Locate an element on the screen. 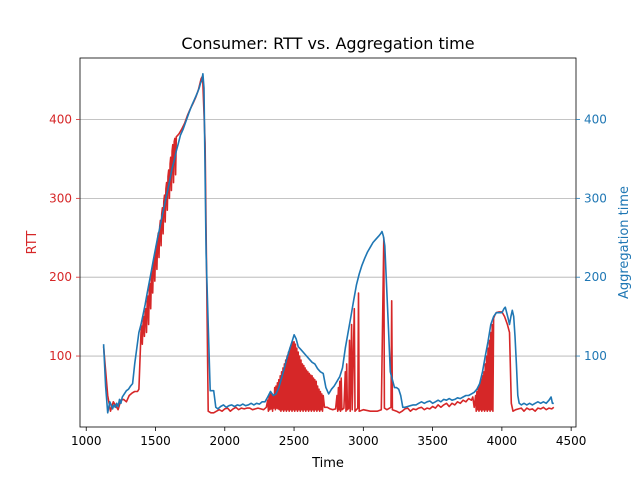  x-tick-label: 1500 is located at coordinates (155, 441).